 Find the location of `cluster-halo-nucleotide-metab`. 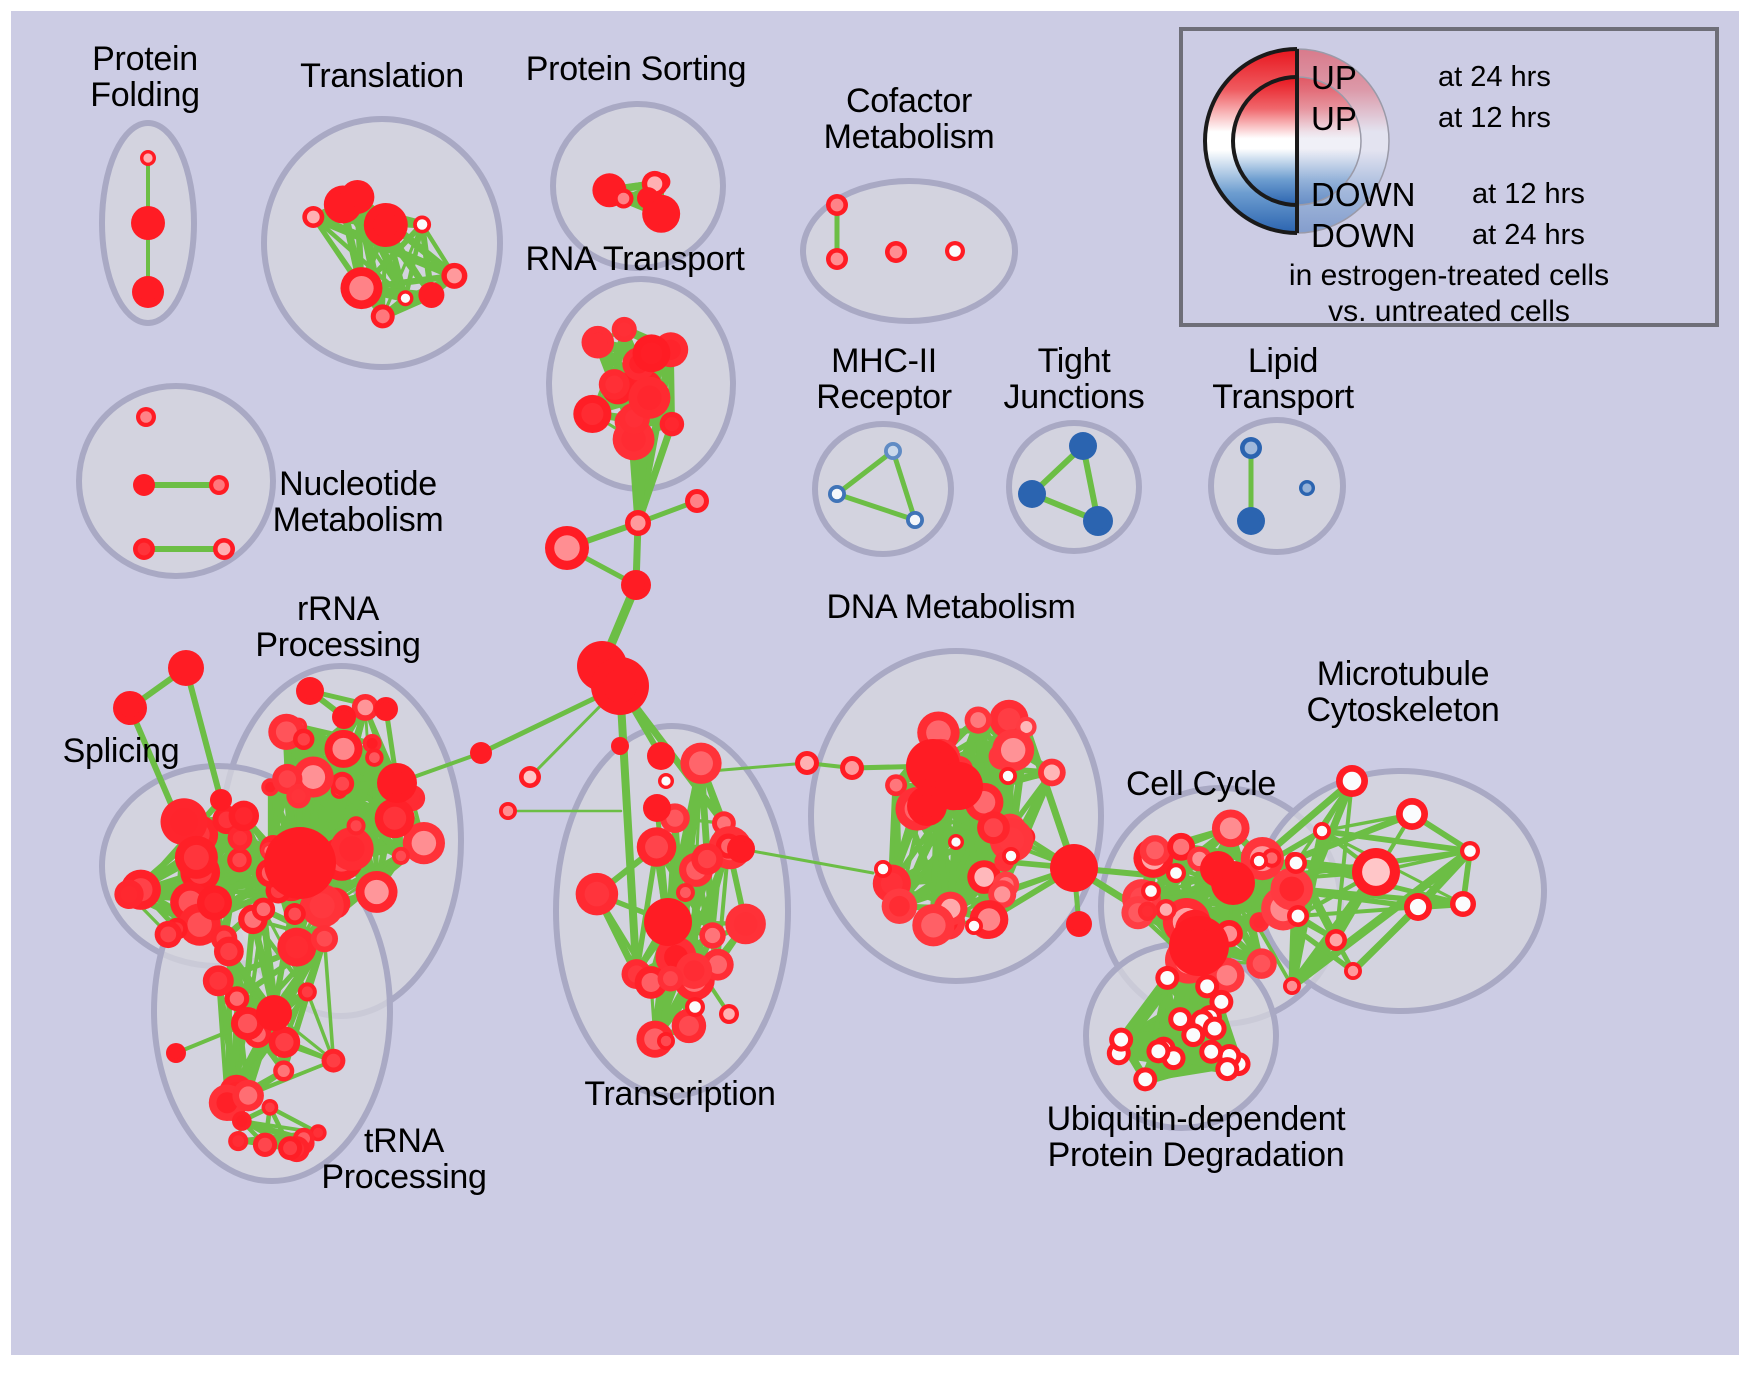

cluster-halo-nucleotide-metab is located at coordinates (176, 481).